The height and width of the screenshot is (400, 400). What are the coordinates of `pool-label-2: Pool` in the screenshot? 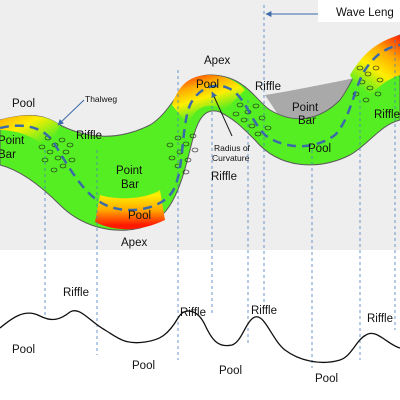 It's located at (139, 216).